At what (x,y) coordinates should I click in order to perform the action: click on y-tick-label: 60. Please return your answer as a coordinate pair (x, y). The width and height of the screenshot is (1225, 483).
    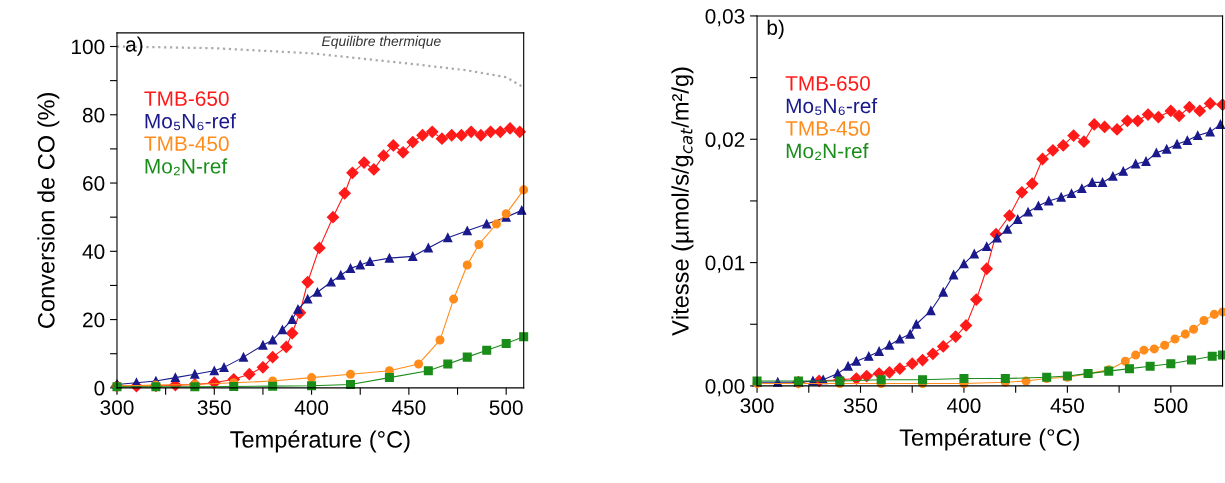
    Looking at the image, I should click on (94, 183).